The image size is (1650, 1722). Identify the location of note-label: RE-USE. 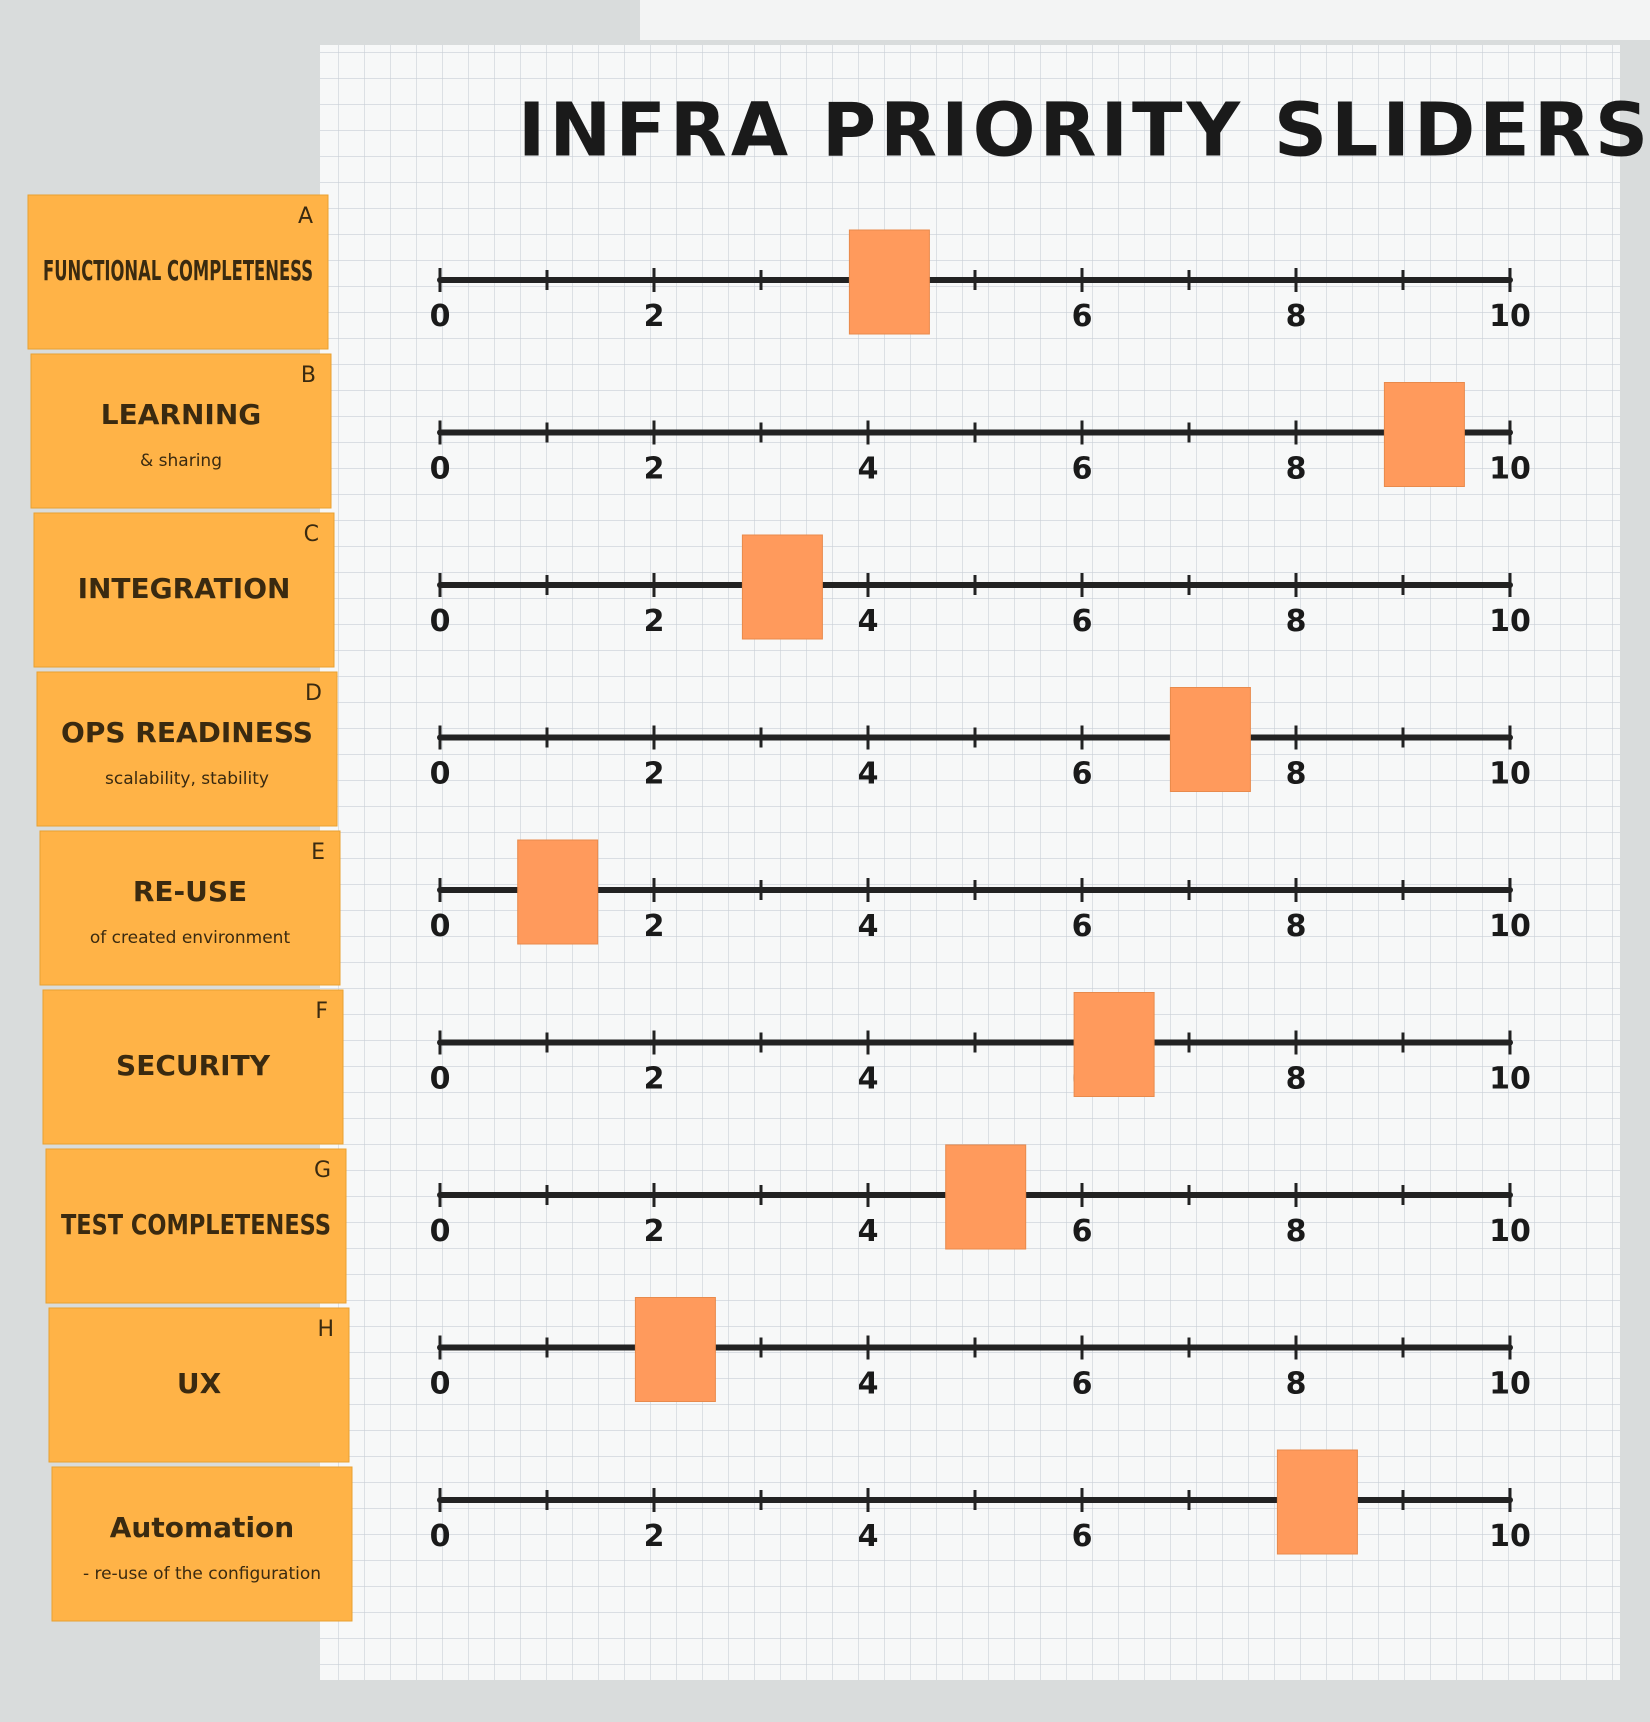
(190, 891).